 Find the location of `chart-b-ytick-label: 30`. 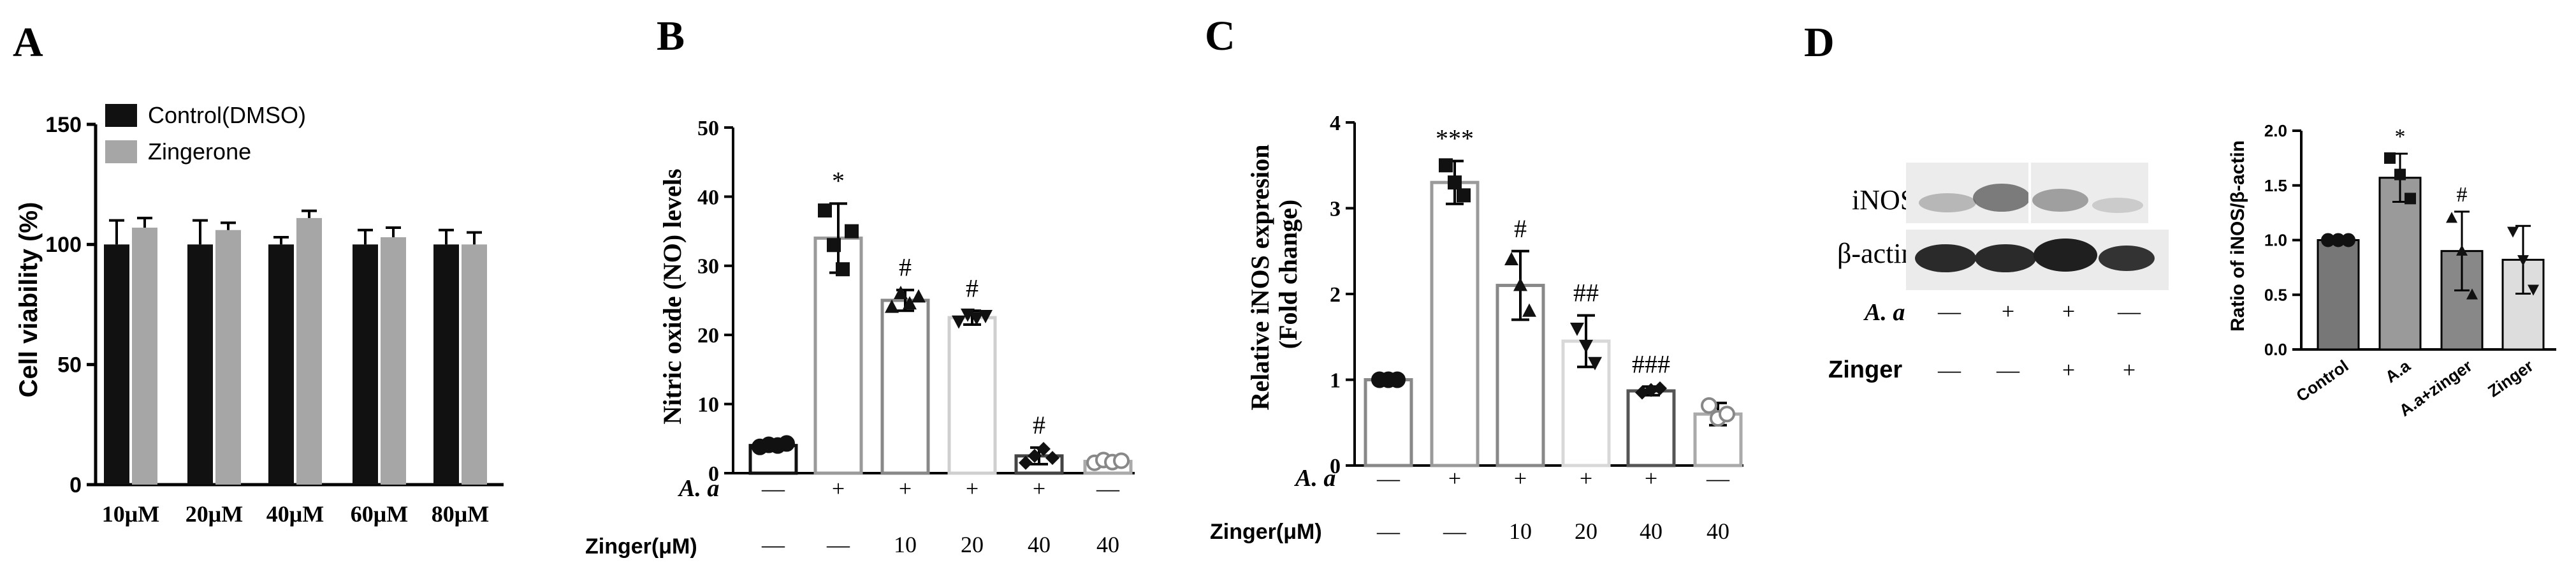

chart-b-ytick-label: 30 is located at coordinates (708, 267).